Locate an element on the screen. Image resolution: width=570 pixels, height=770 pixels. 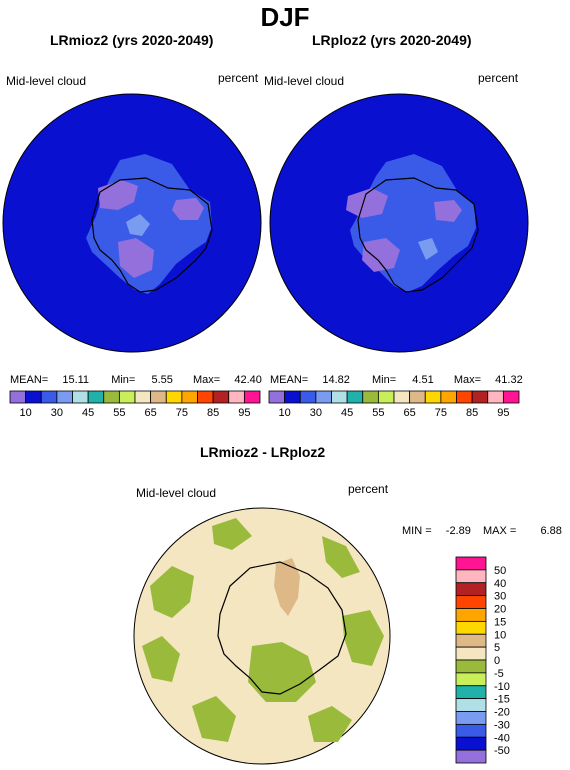
colorbar-tick-label: -20 is located at coordinates (502, 713).